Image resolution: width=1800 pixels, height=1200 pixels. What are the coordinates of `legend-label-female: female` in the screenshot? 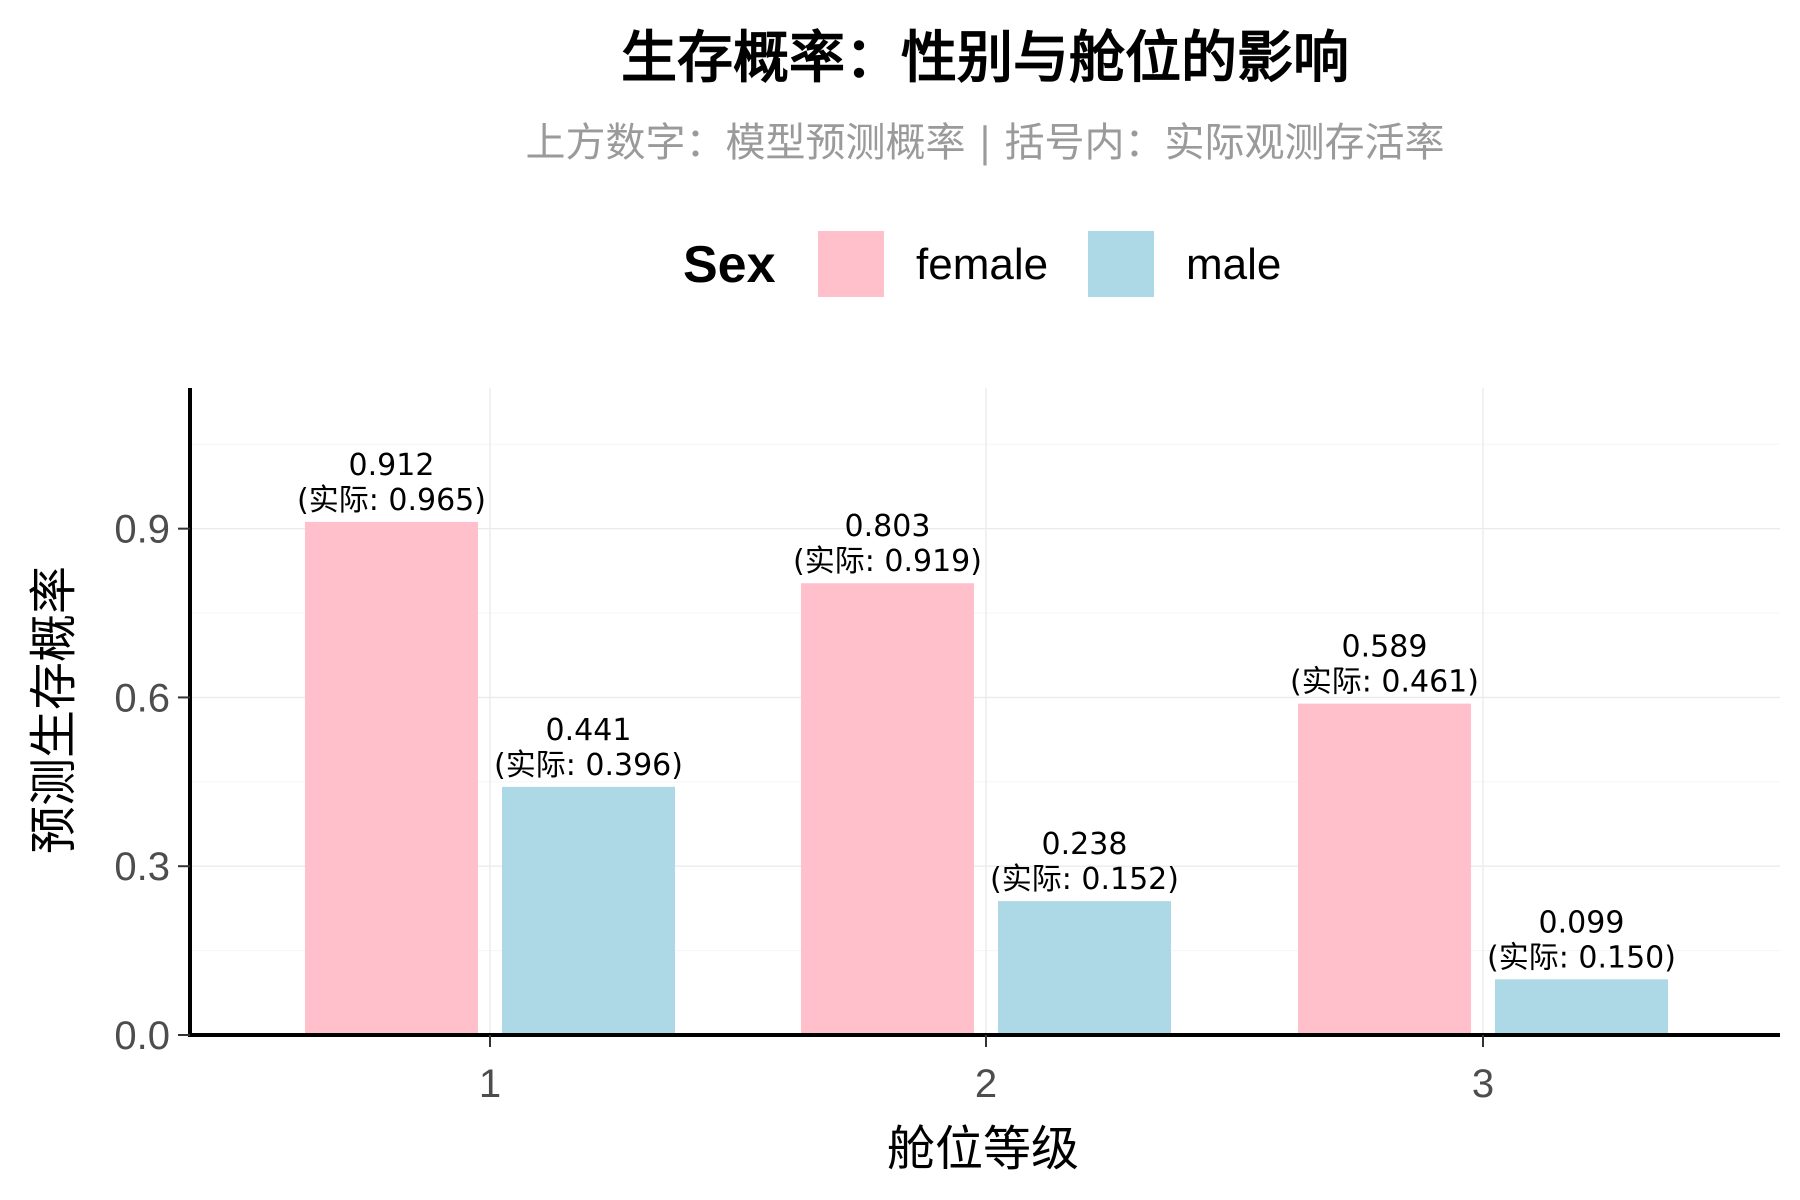 It's located at (982, 264).